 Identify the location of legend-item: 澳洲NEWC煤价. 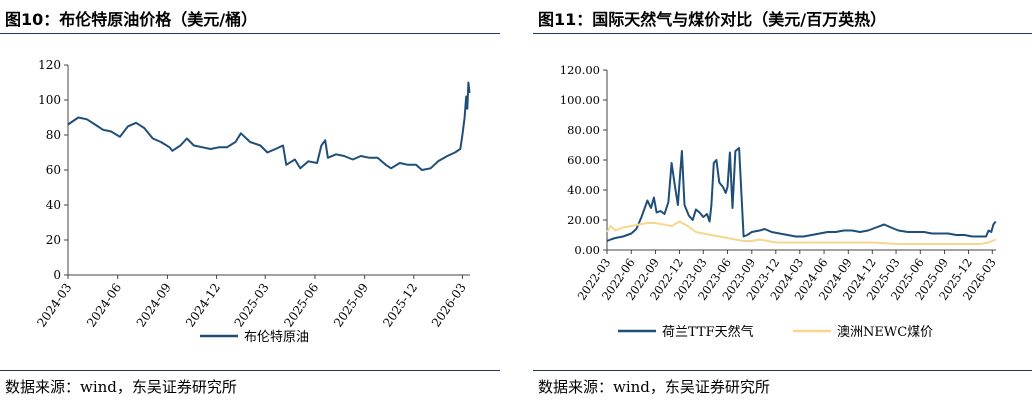
(863, 332).